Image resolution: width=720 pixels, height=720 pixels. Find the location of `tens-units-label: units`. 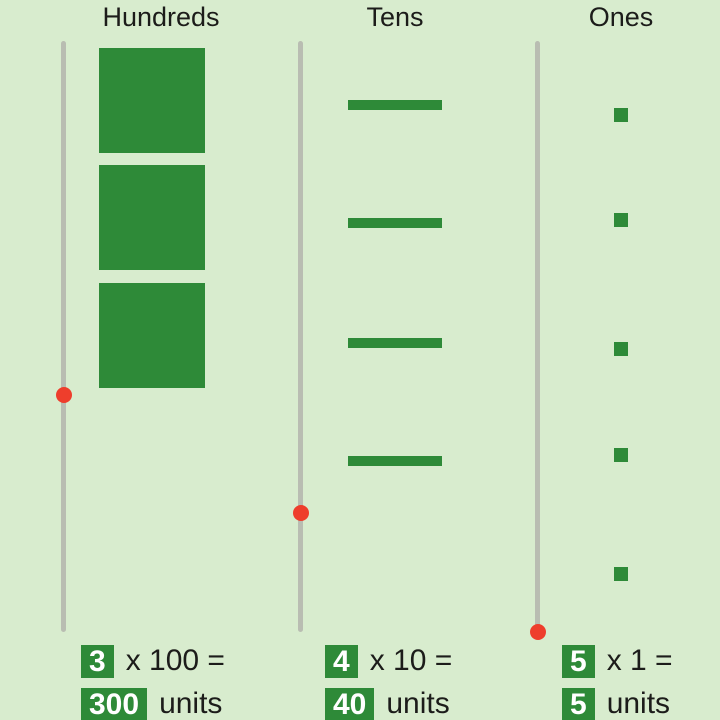

tens-units-label: units is located at coordinates (418, 703).